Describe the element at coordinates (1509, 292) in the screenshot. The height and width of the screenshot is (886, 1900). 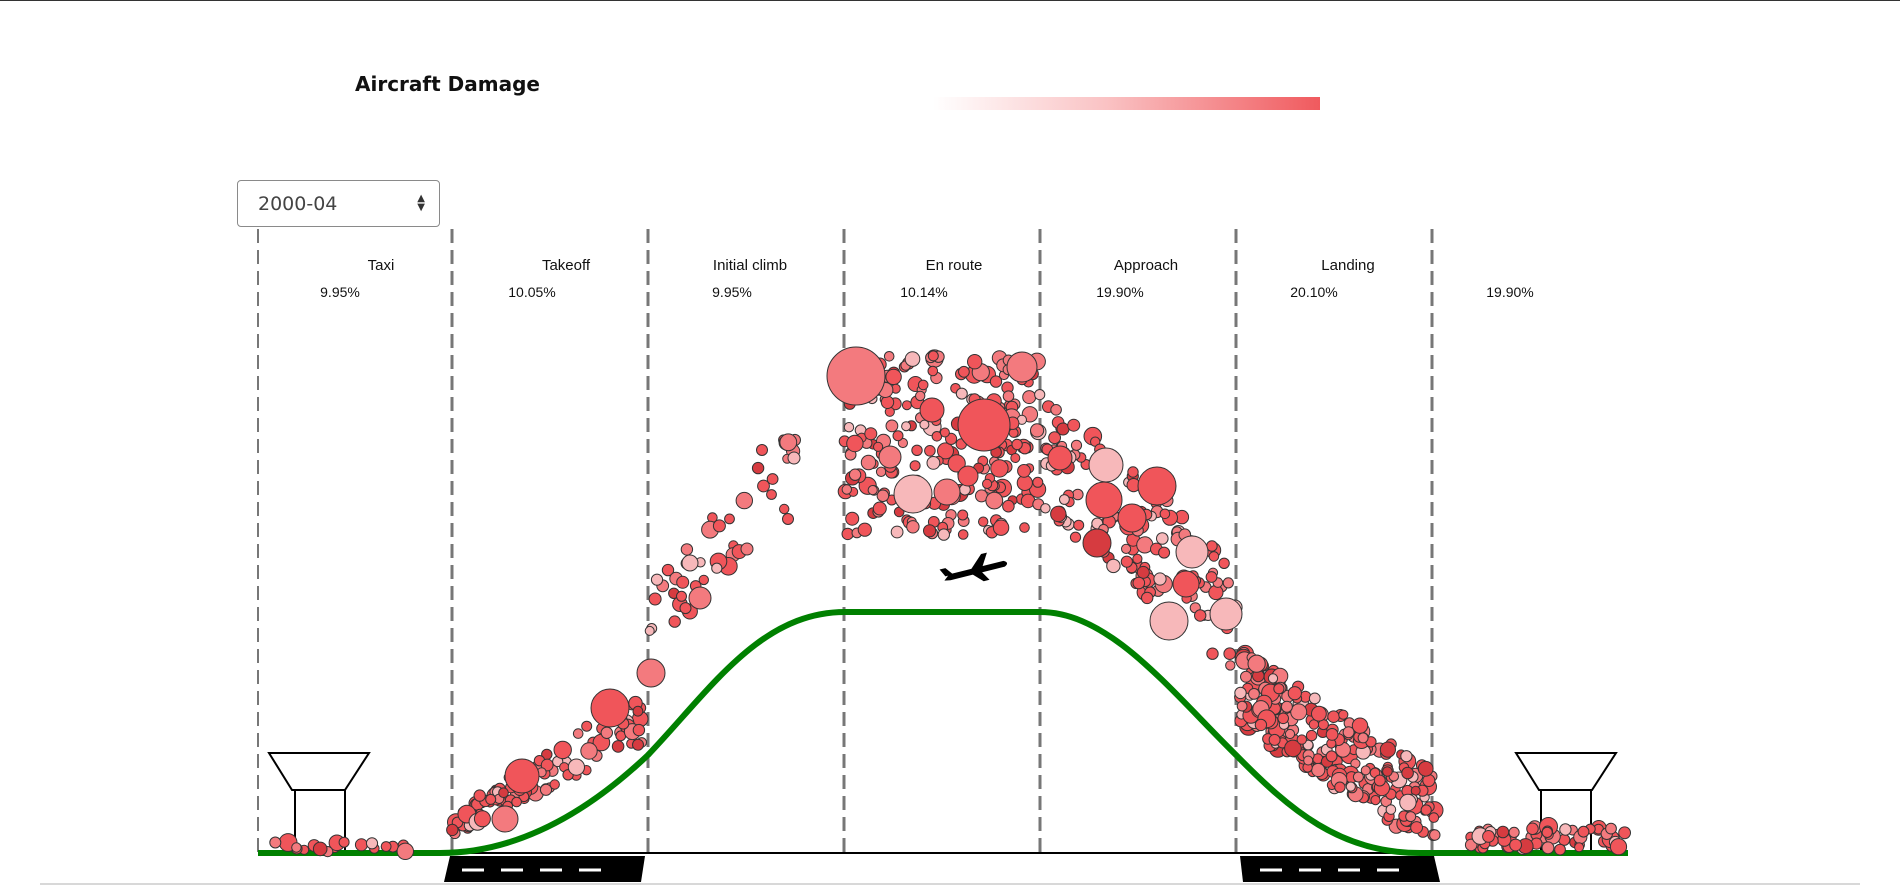
I see `phase-percent-after-landing: 19.90%` at that location.